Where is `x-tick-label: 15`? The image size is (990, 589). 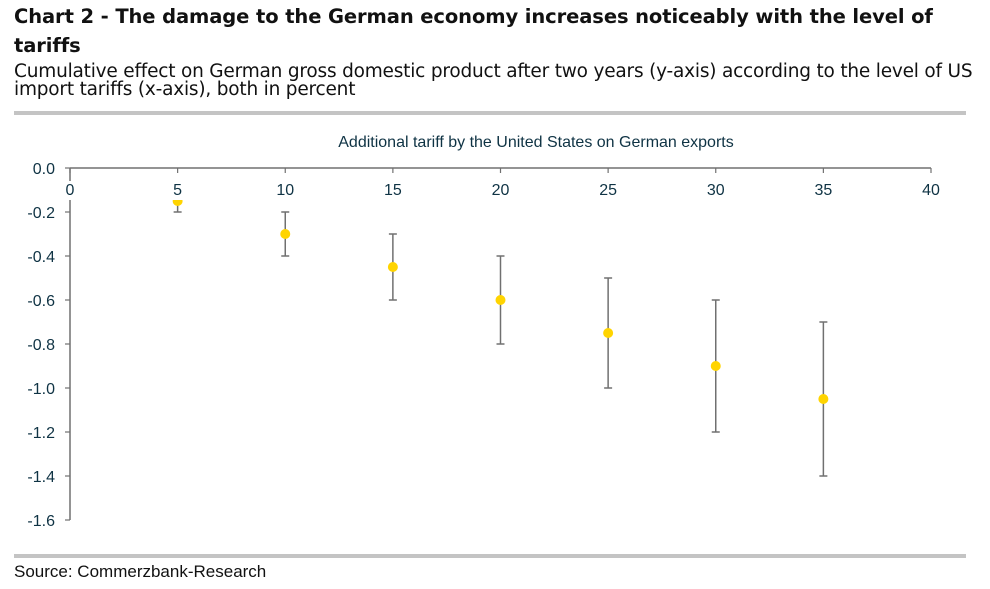 x-tick-label: 15 is located at coordinates (393, 190).